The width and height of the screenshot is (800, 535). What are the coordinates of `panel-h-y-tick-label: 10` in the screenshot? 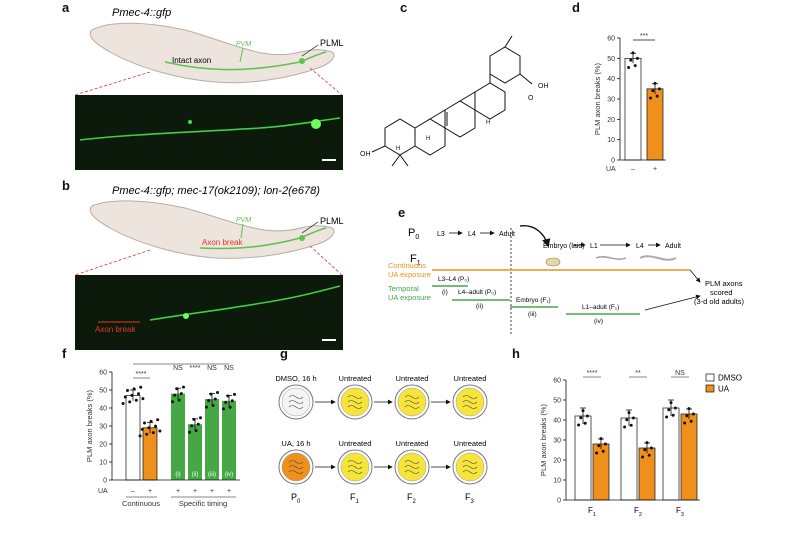 It's located at (557, 481).